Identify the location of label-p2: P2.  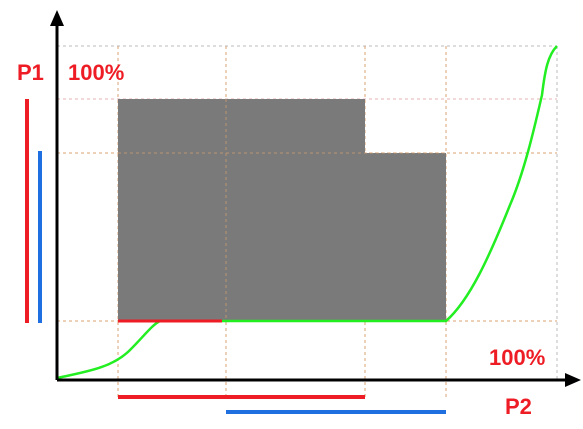
(518, 406).